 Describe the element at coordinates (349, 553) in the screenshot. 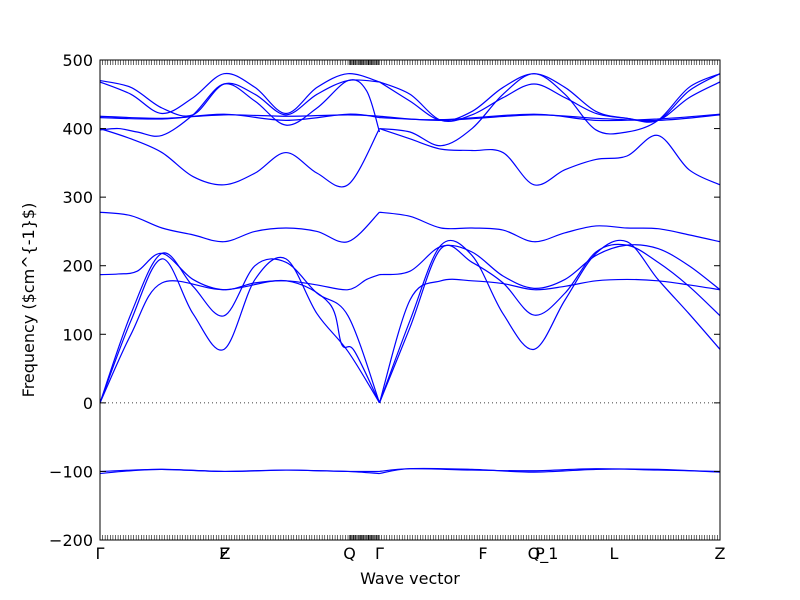

I see `x-tick-label: Q` at that location.